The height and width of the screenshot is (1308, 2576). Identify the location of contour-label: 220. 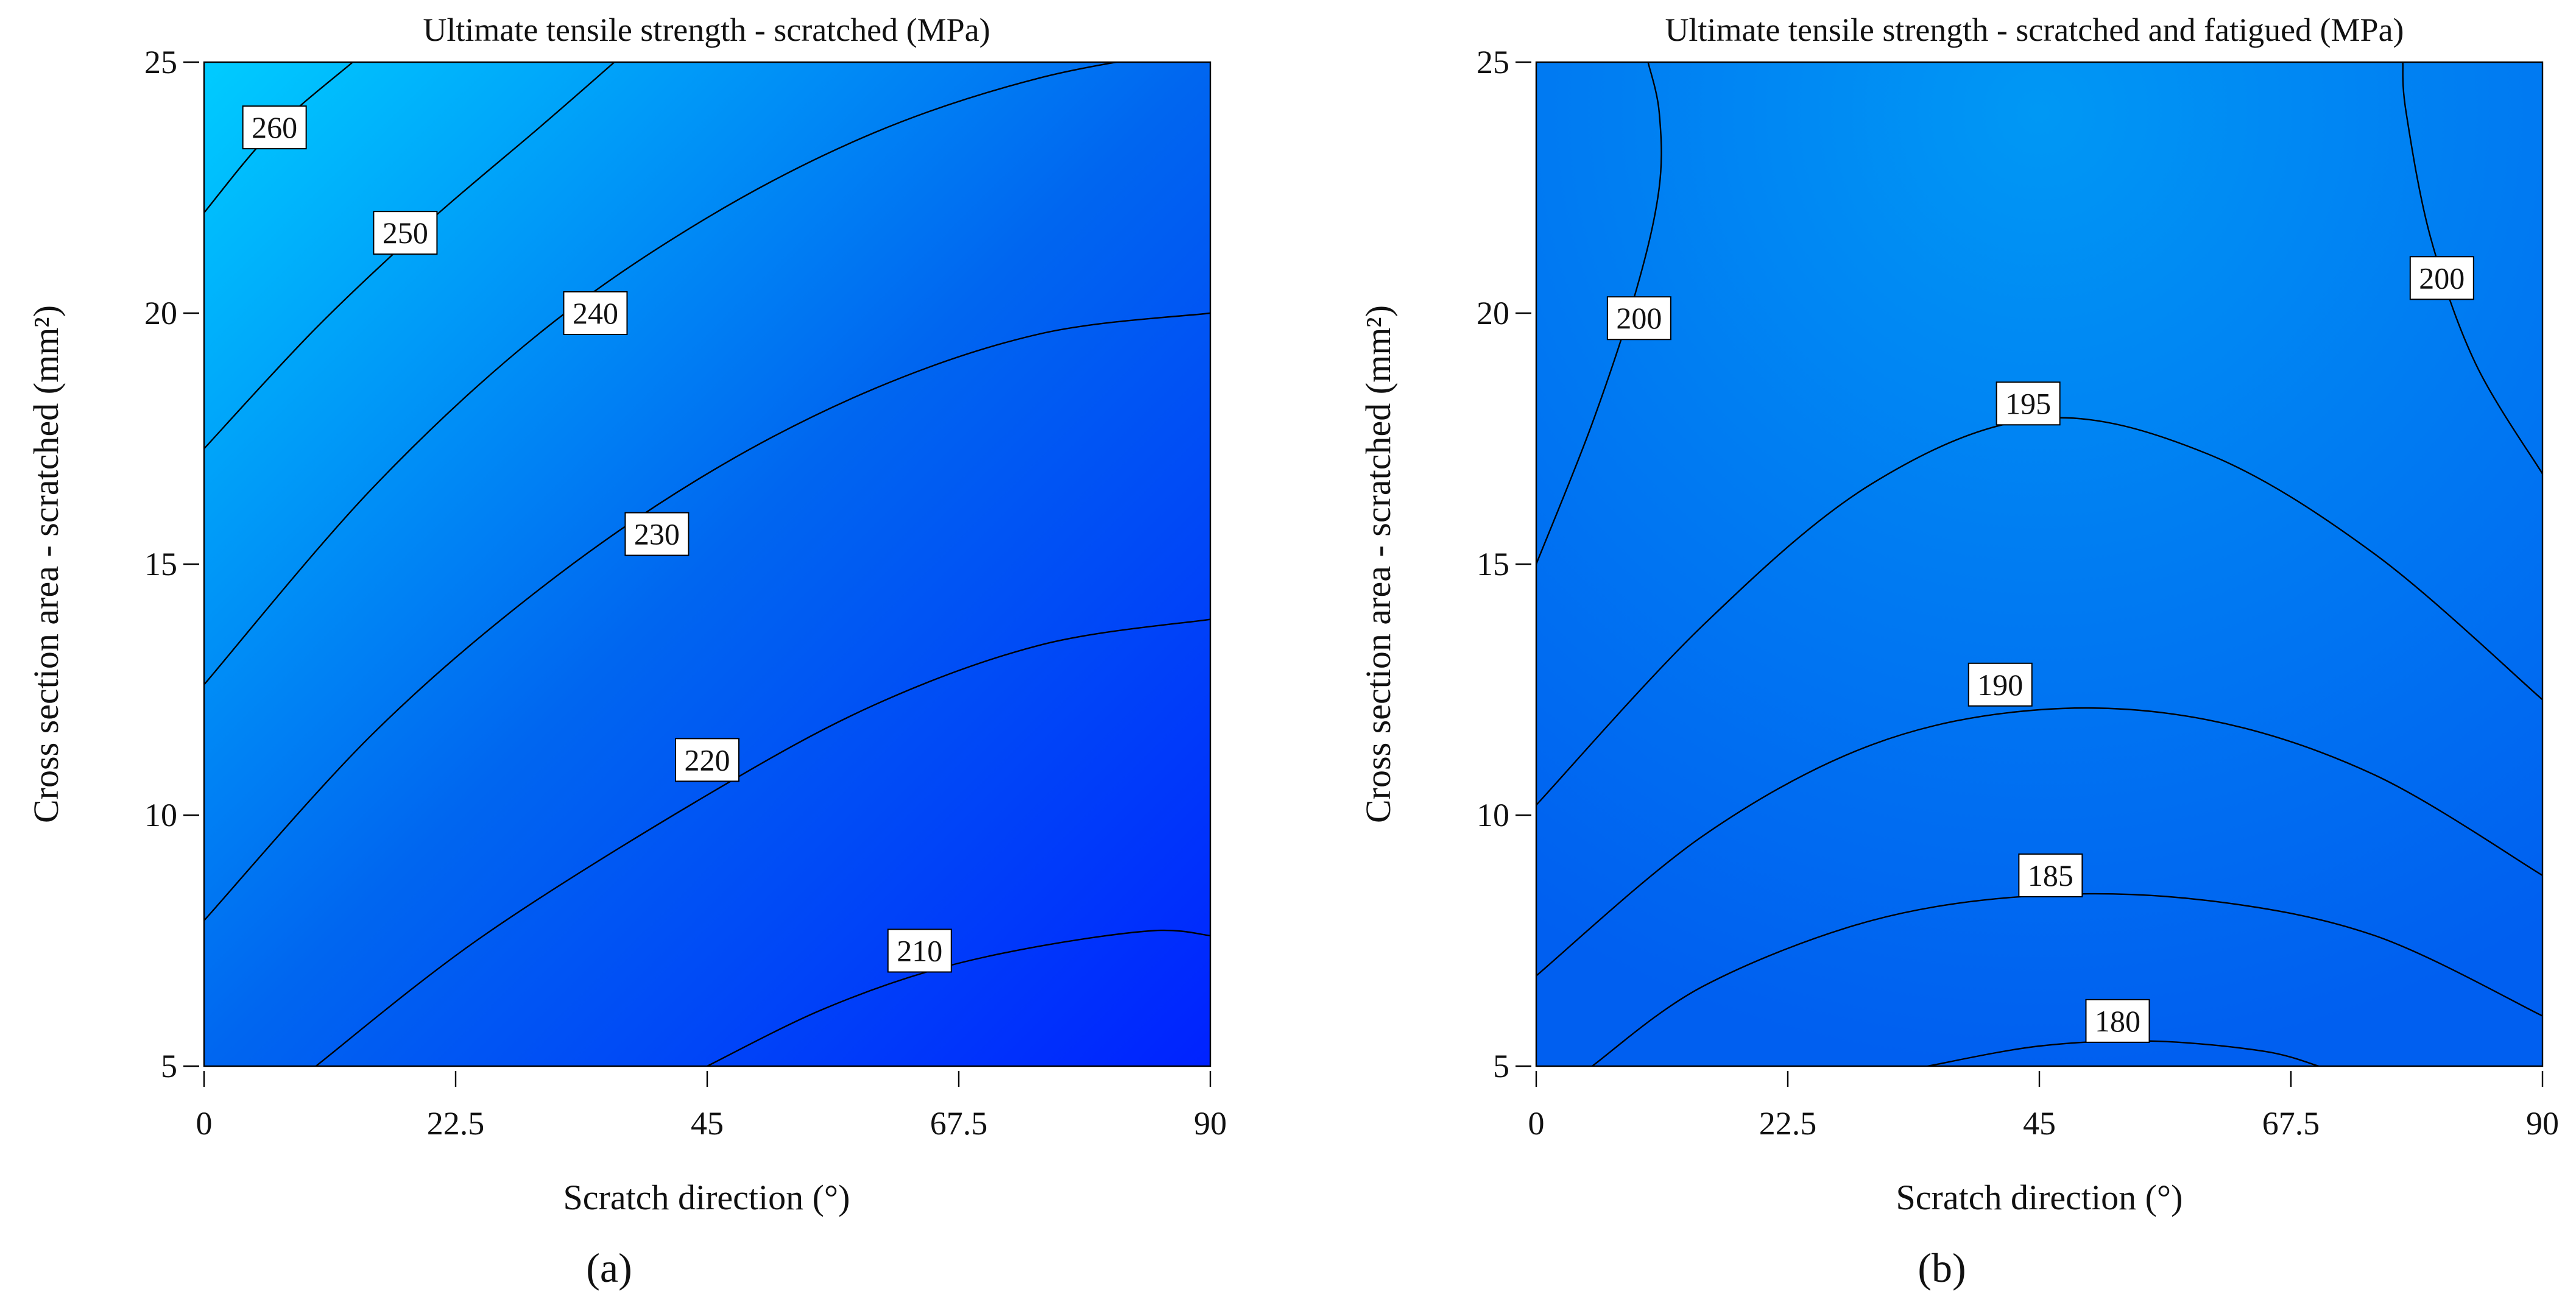
(707, 760).